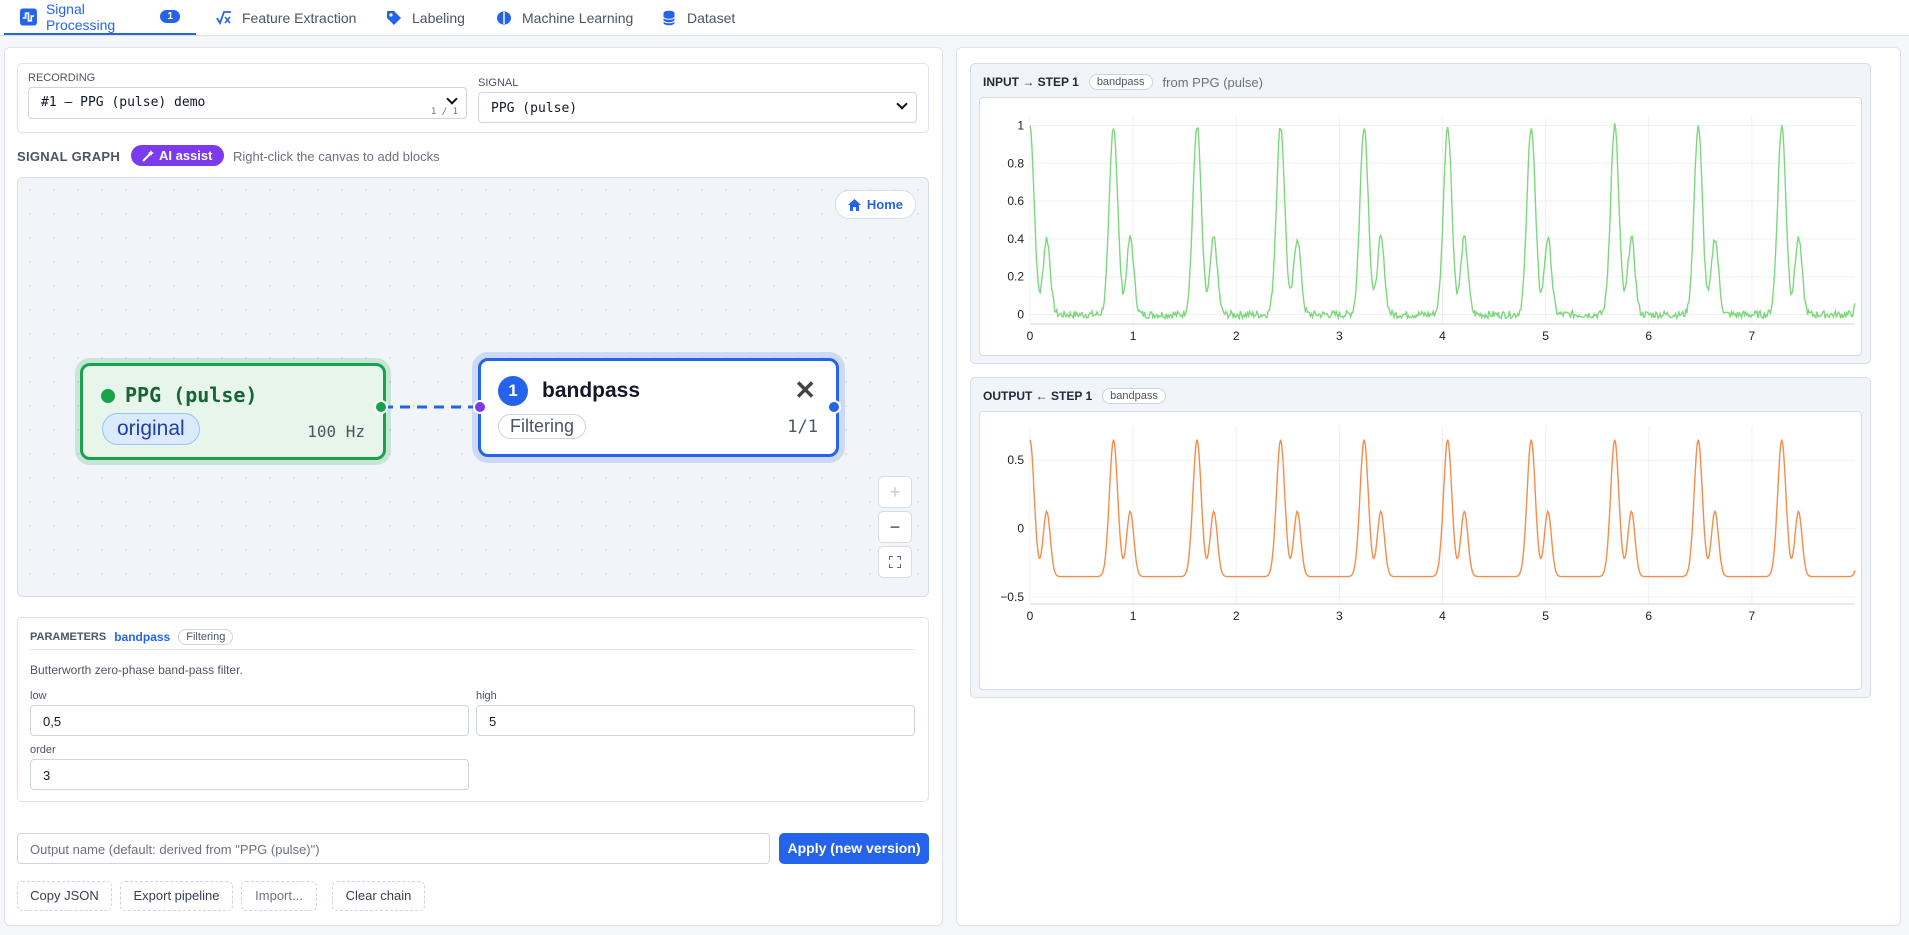  Describe the element at coordinates (697, 107) in the screenshot. I see `signal-select: PPG (pulse)` at that location.